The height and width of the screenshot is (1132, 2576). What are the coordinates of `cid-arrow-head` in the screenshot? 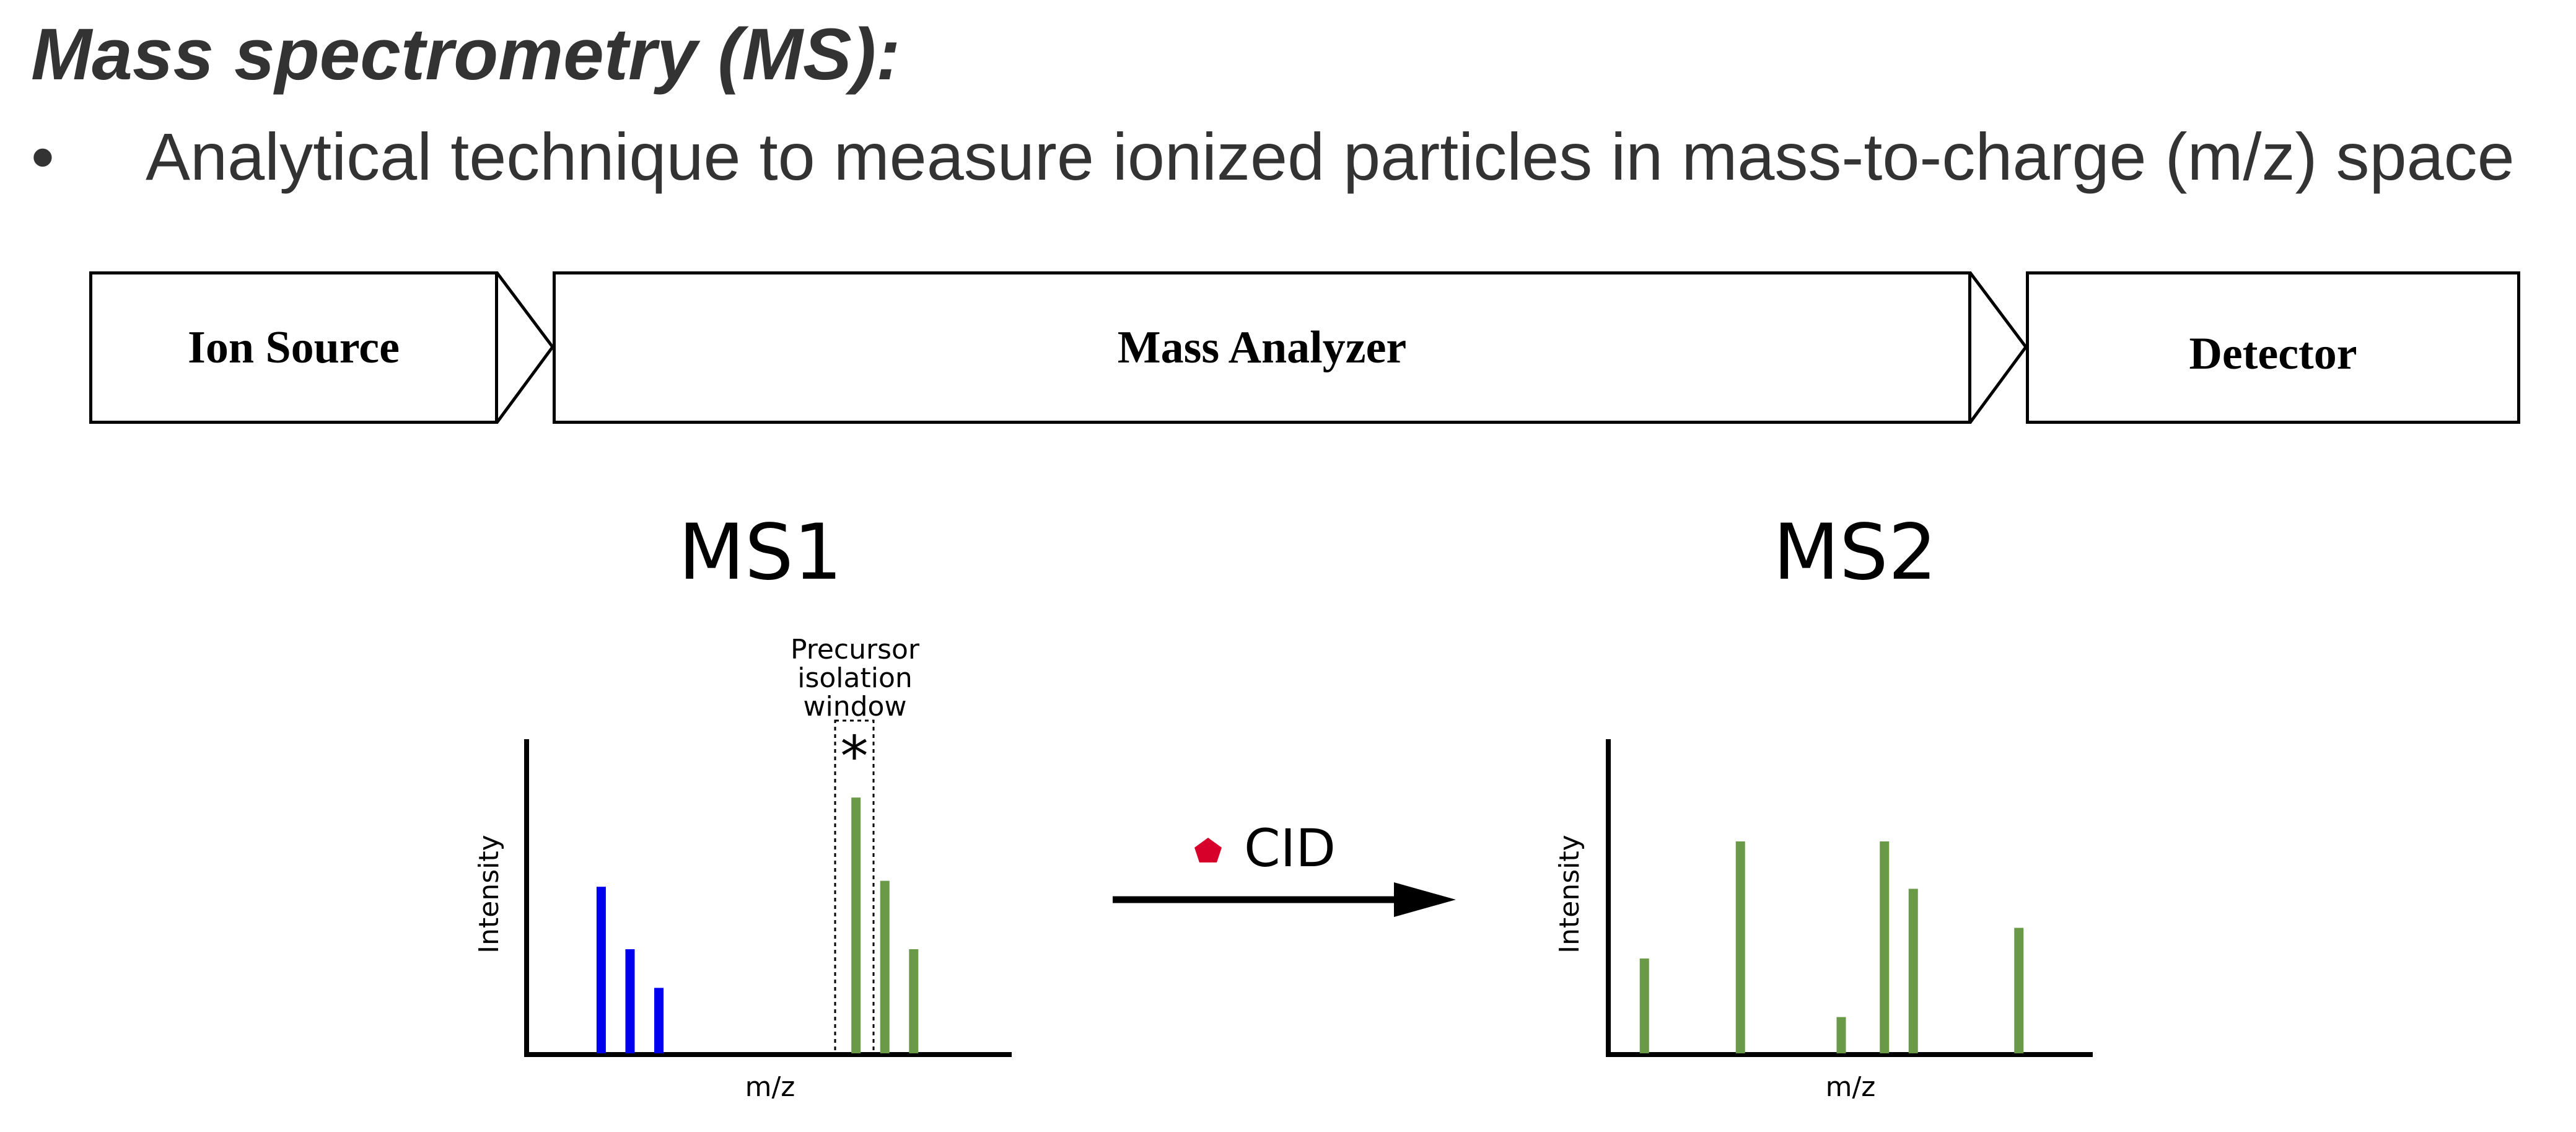 It's located at (1425, 899).